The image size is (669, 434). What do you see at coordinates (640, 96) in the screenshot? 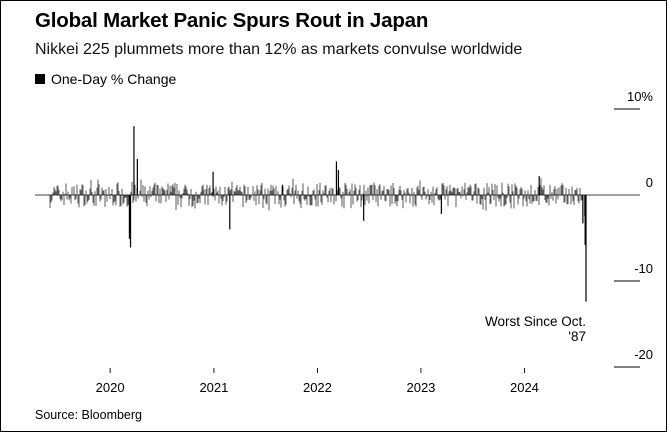
I see `y-tick-label: 10%` at bounding box center [640, 96].